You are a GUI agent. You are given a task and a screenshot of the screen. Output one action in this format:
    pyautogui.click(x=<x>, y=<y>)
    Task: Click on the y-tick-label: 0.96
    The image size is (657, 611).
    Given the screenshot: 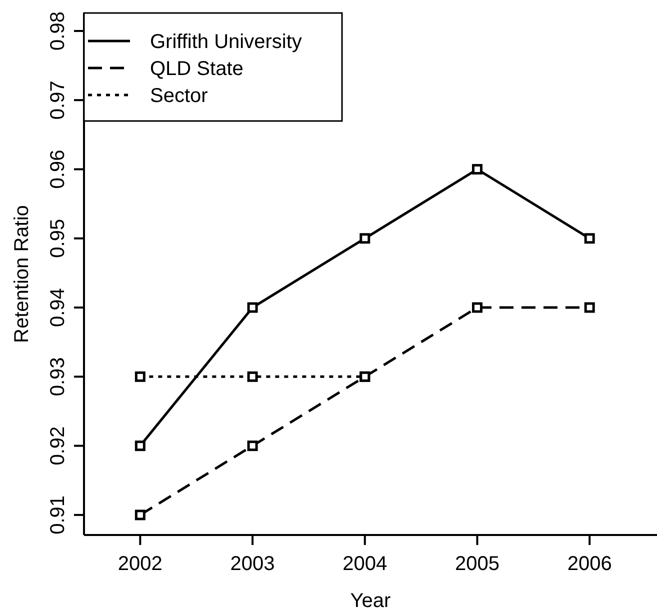 What is the action you would take?
    pyautogui.click(x=58, y=169)
    